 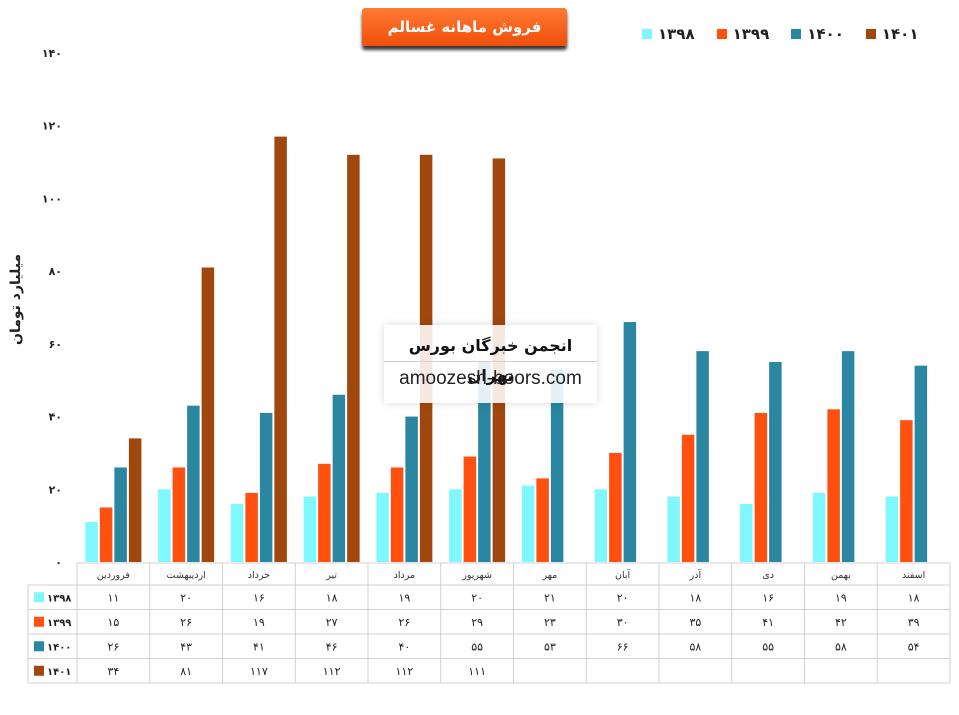 What do you see at coordinates (186, 646) in the screenshot?
I see `table-cell-value: ۴۳` at bounding box center [186, 646].